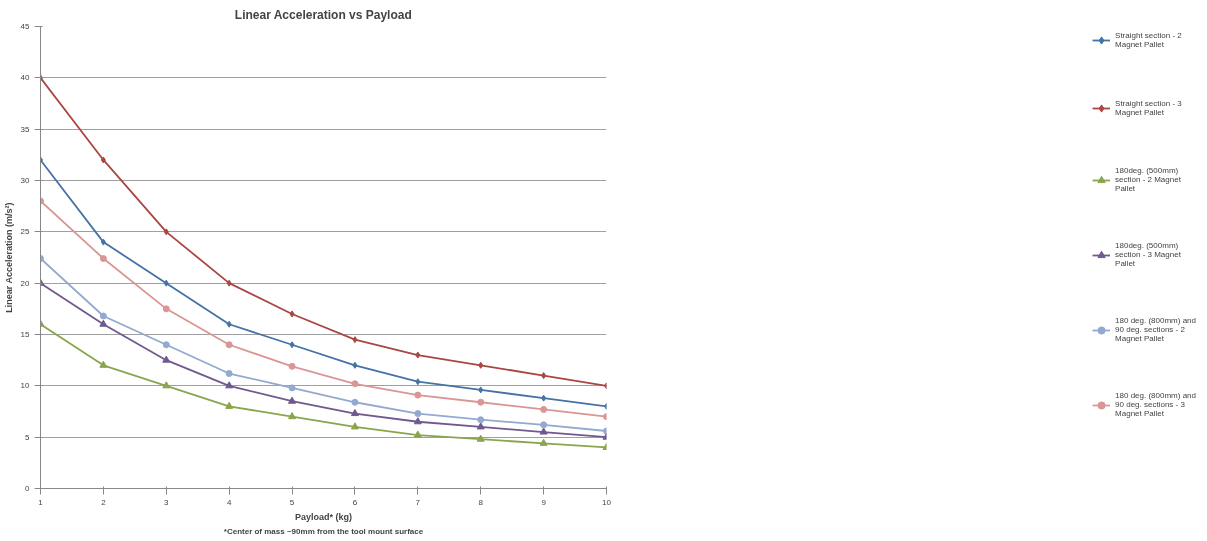 The image size is (1207, 541). I want to click on x-tick-label: 6, so click(355, 502).